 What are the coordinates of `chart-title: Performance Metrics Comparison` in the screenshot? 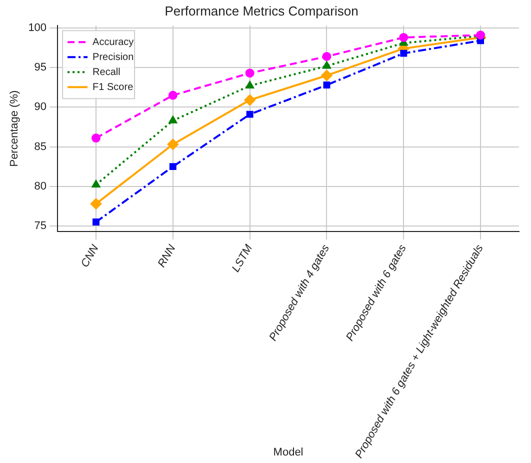 It's located at (261, 10).